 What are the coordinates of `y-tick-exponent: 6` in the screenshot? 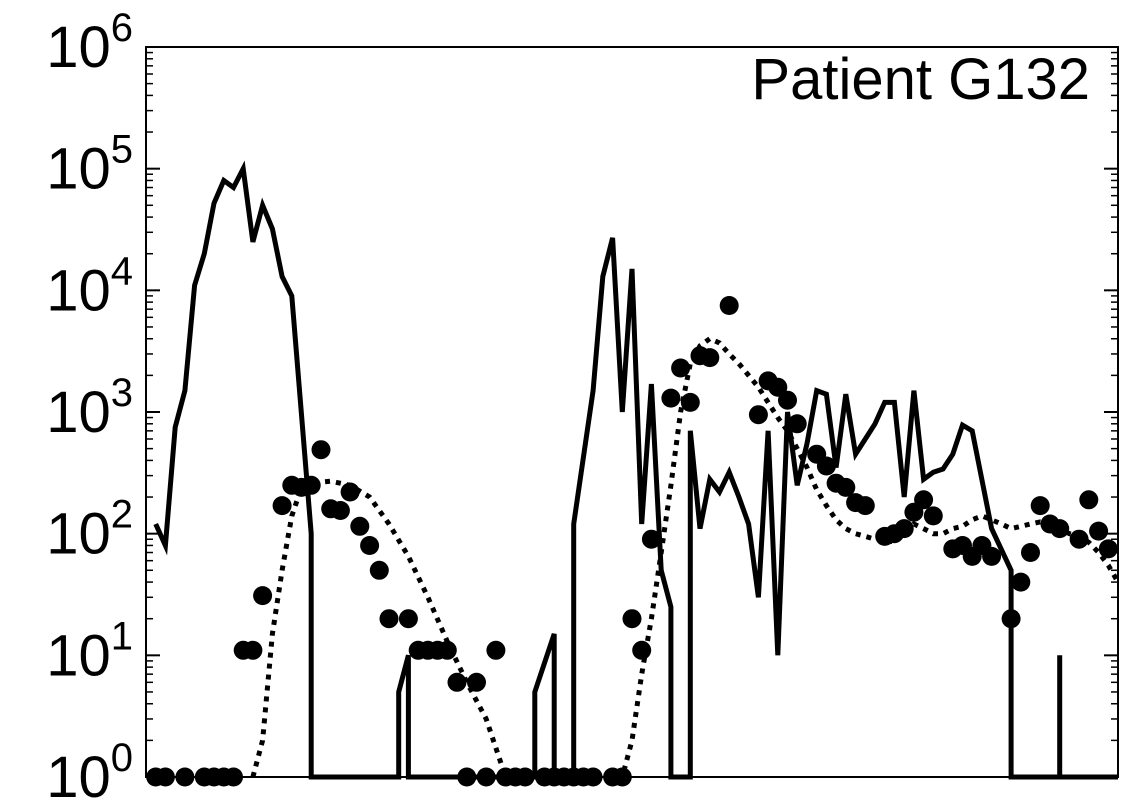 It's located at (122, 28).